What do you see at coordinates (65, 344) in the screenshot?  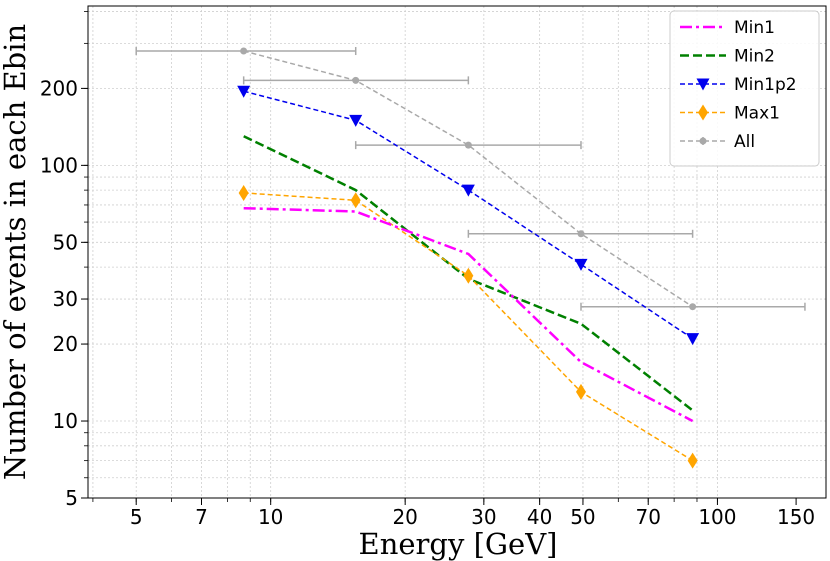 I see `y-tick-label: 20` at bounding box center [65, 344].